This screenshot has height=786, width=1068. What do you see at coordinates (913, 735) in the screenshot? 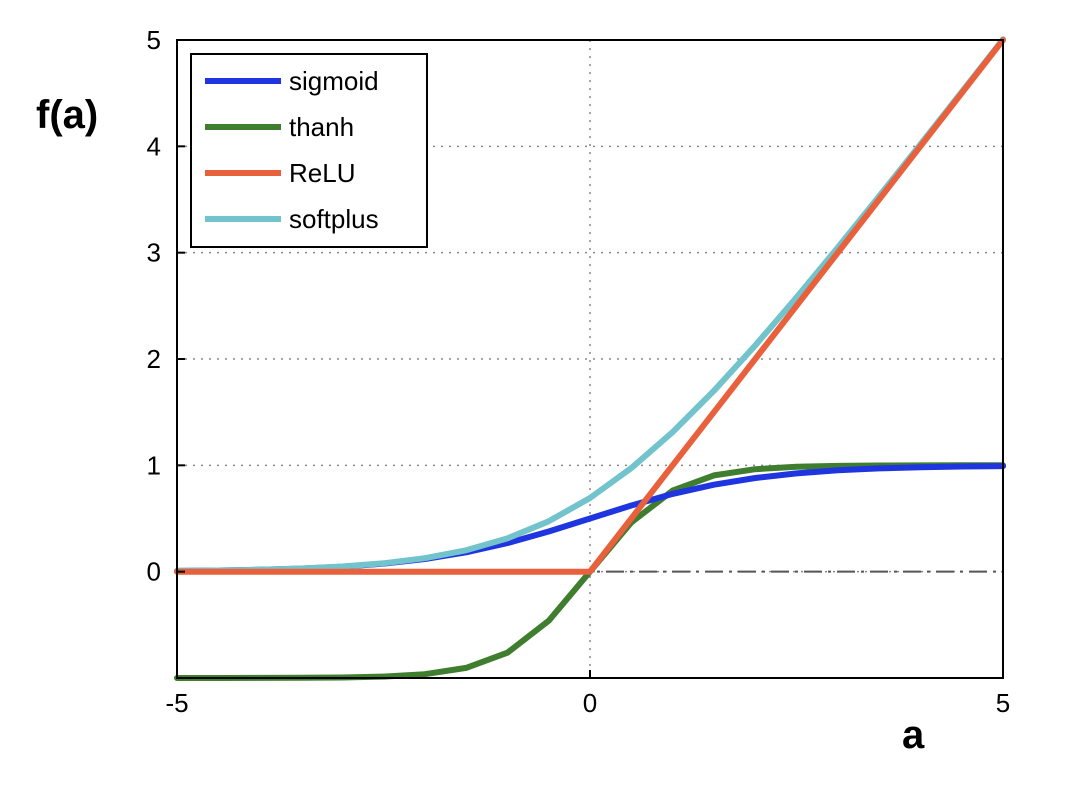
I see `x-axis-label: a` at bounding box center [913, 735].